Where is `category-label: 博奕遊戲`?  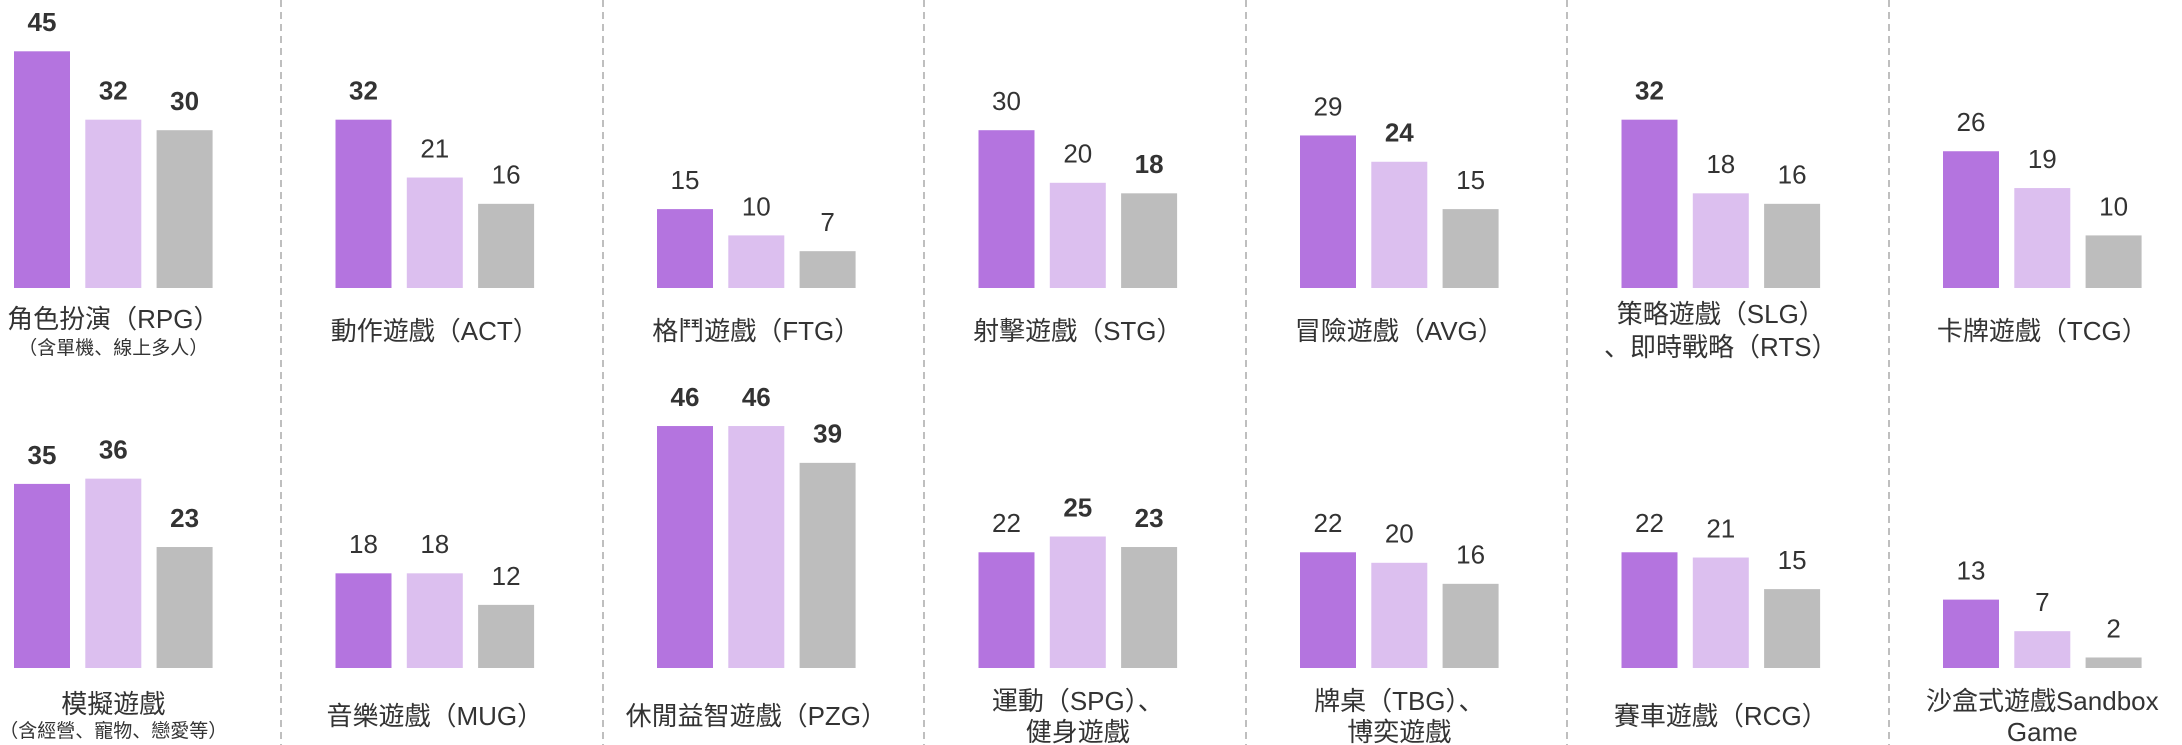
category-label: 博奕遊戲 is located at coordinates (1399, 731).